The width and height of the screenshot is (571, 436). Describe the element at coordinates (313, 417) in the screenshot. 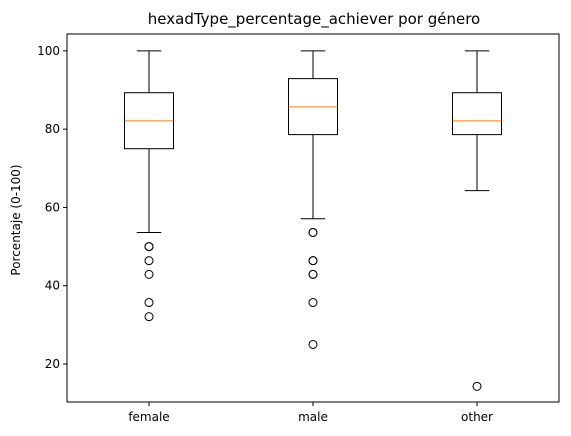

I see `x-tick-label: male` at that location.